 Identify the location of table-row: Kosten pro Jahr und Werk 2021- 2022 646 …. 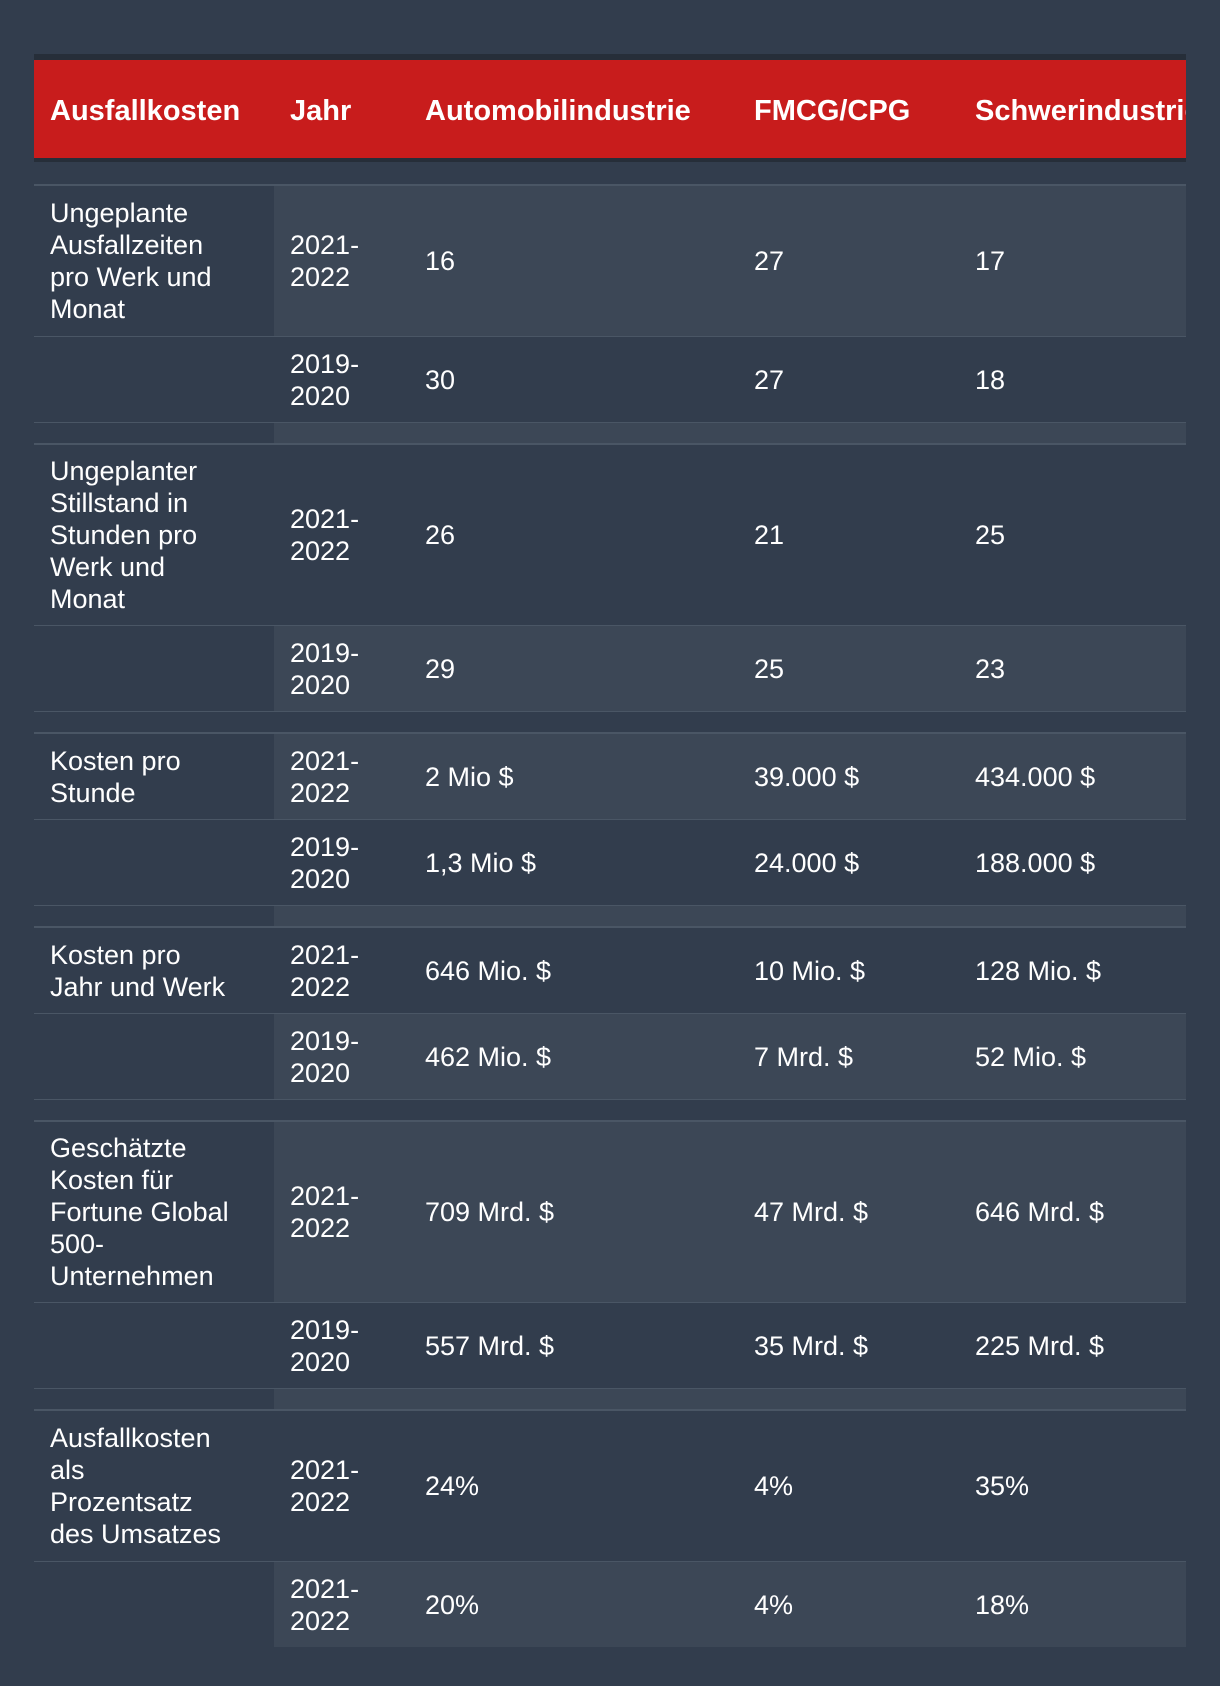
(610, 970).